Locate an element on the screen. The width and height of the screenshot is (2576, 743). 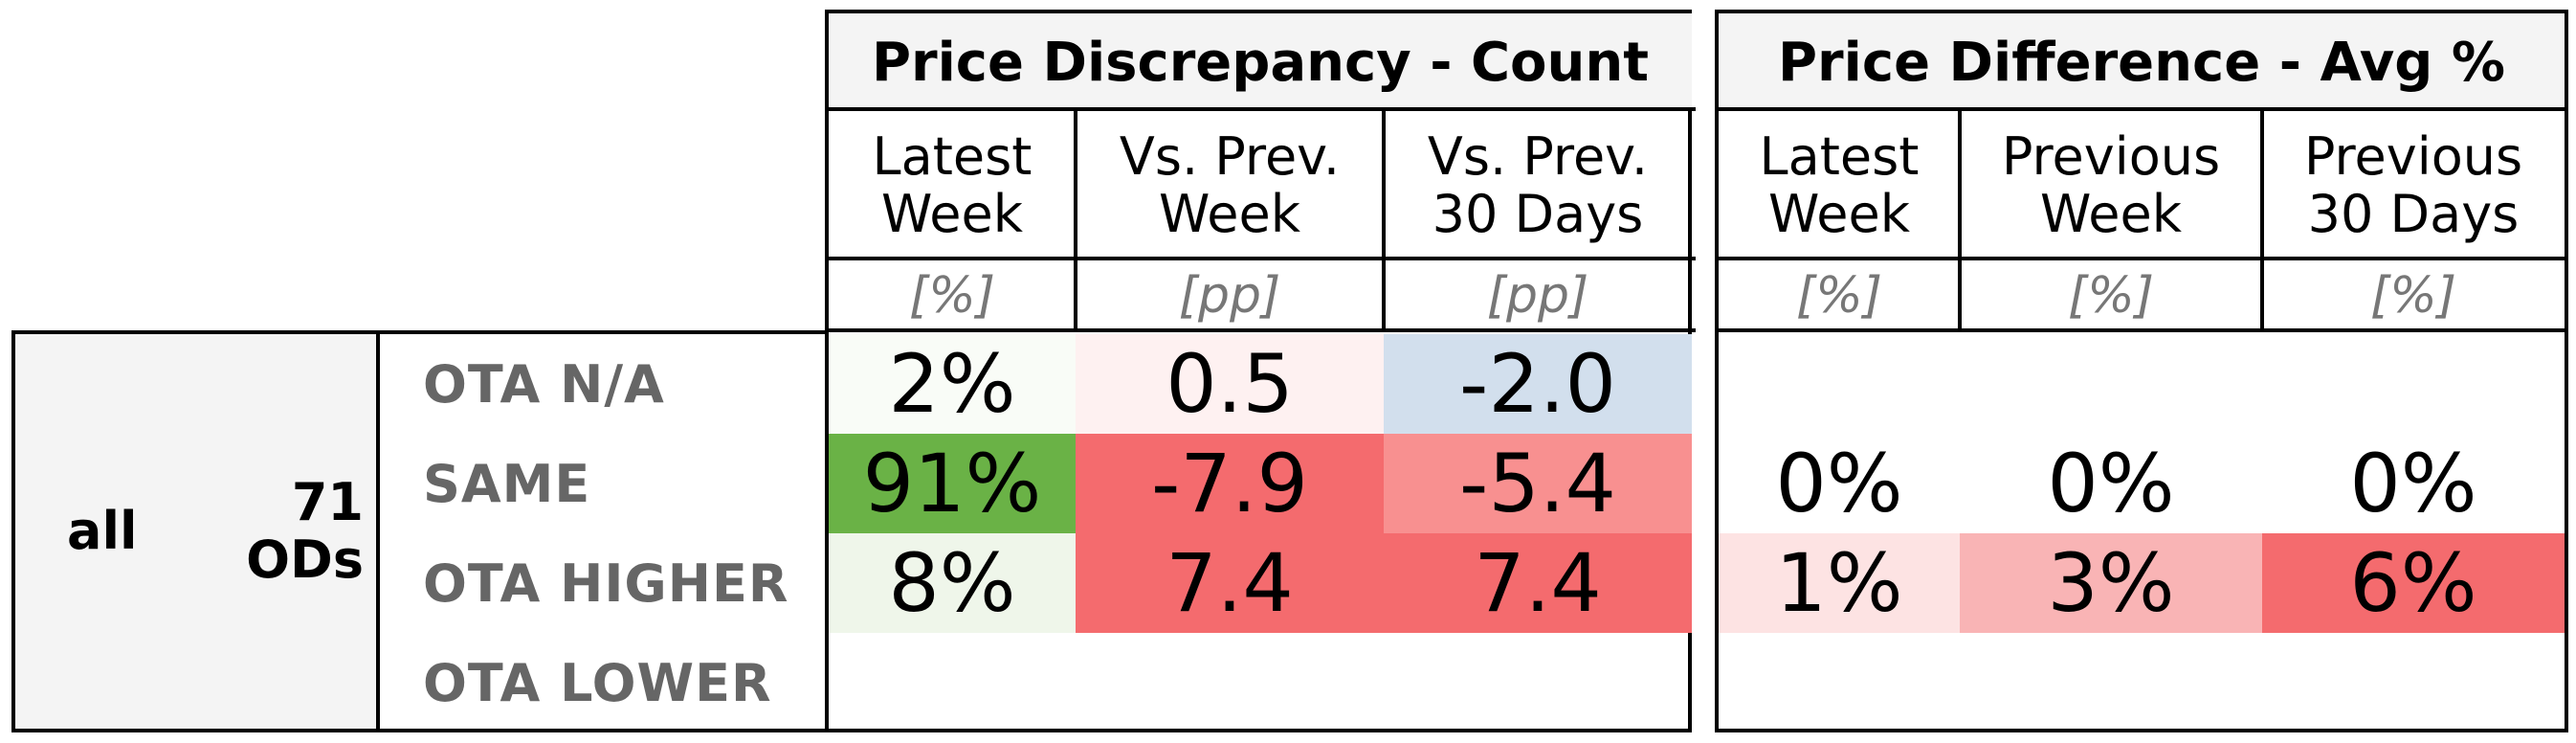
group-segment-label: all is located at coordinates (102, 531).